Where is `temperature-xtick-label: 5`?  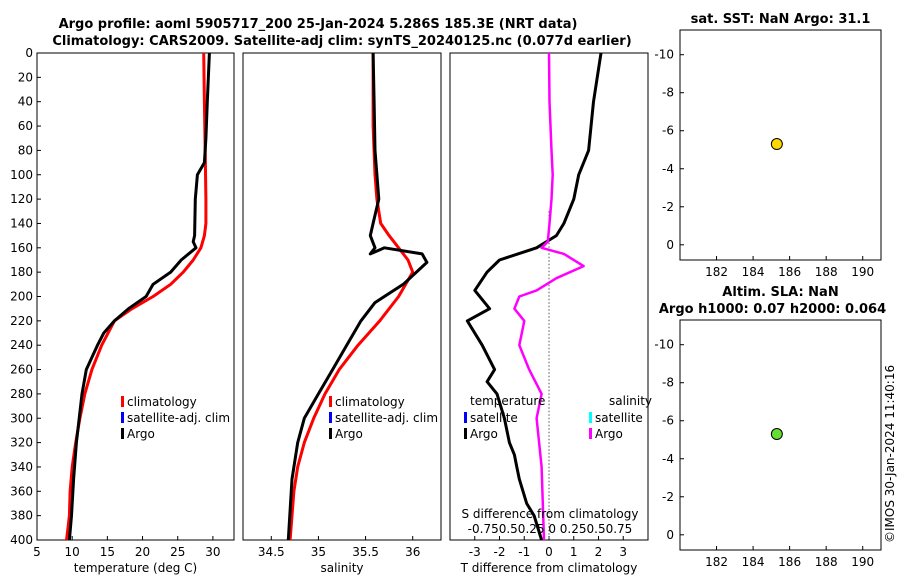 temperature-xtick-label: 5 is located at coordinates (37, 552).